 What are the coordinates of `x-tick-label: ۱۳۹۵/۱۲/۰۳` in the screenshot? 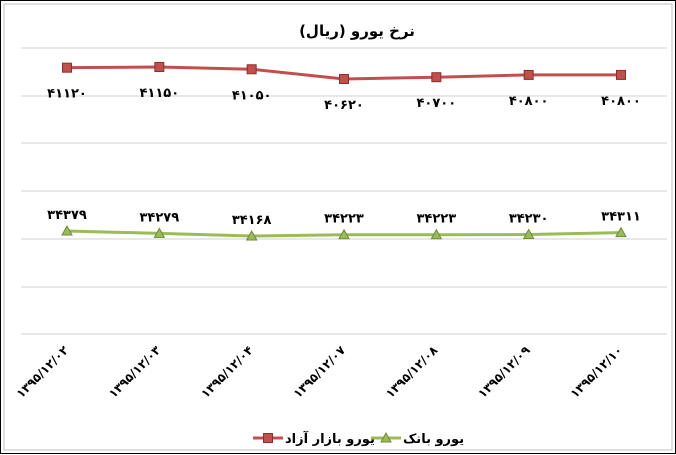 It's located at (135, 372).